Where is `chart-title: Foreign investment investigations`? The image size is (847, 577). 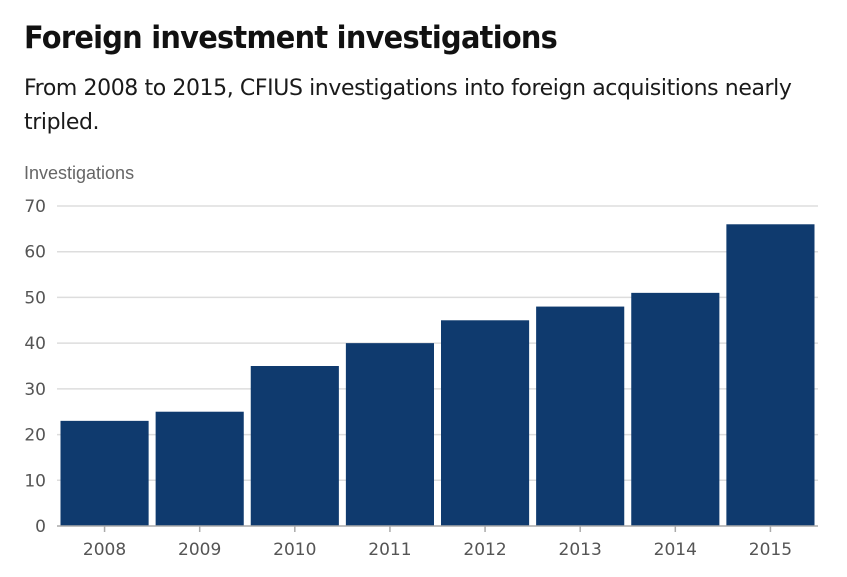 chart-title: Foreign investment investigations is located at coordinates (291, 38).